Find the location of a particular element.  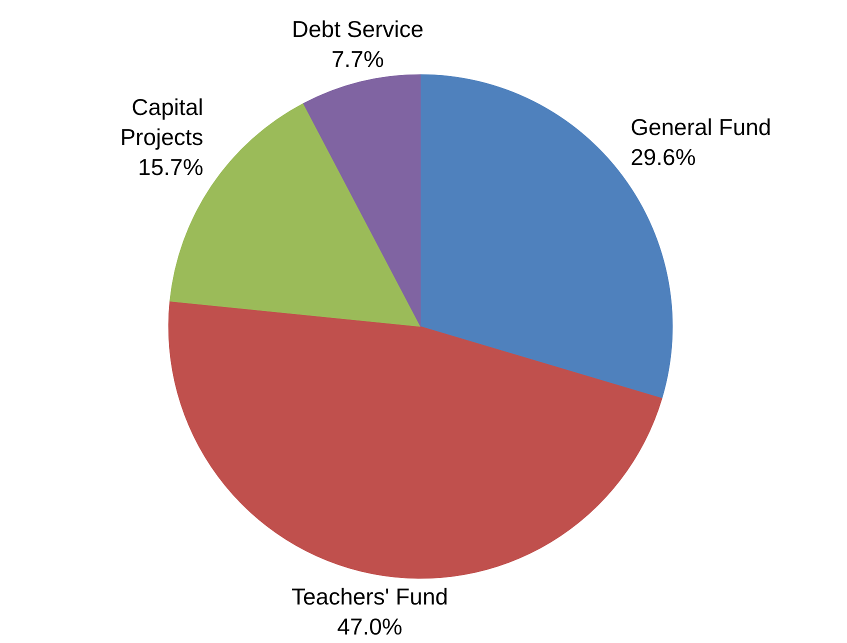

slice-label: Capital Projects is located at coordinates (162, 122).